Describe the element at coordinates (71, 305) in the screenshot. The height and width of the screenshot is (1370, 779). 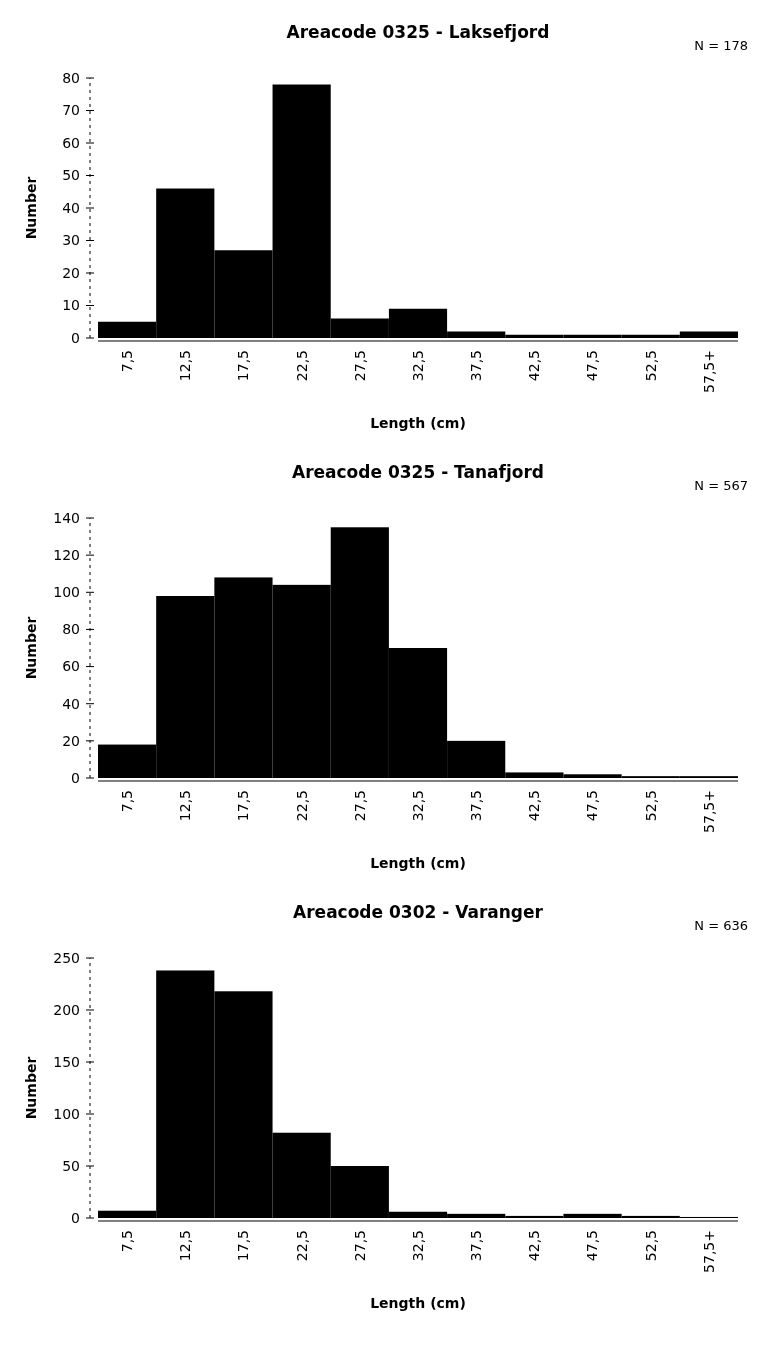
I see `y-tick-label: 10` at that location.